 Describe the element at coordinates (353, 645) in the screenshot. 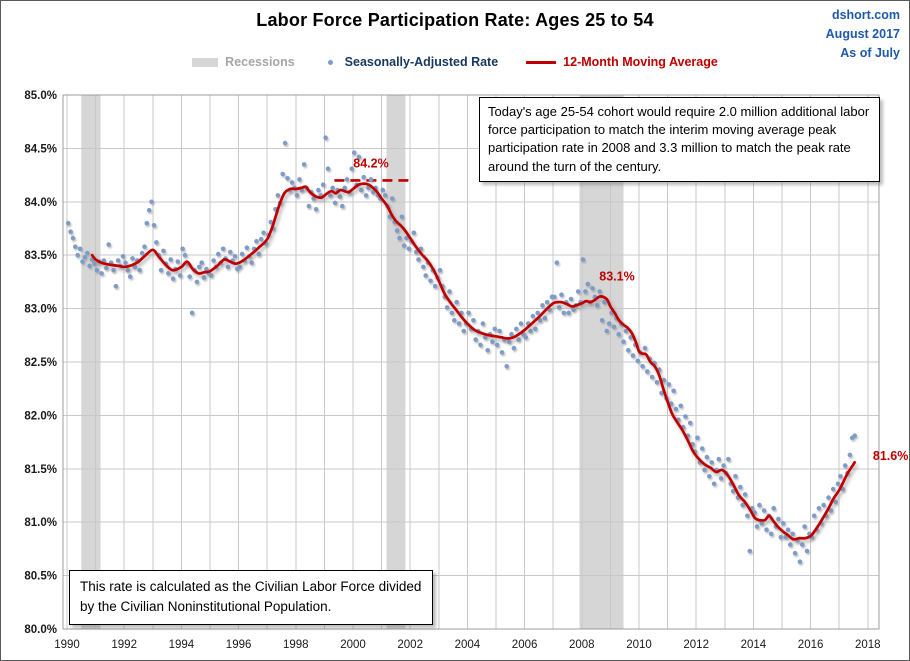

I see `svg-text: 2000` at that location.